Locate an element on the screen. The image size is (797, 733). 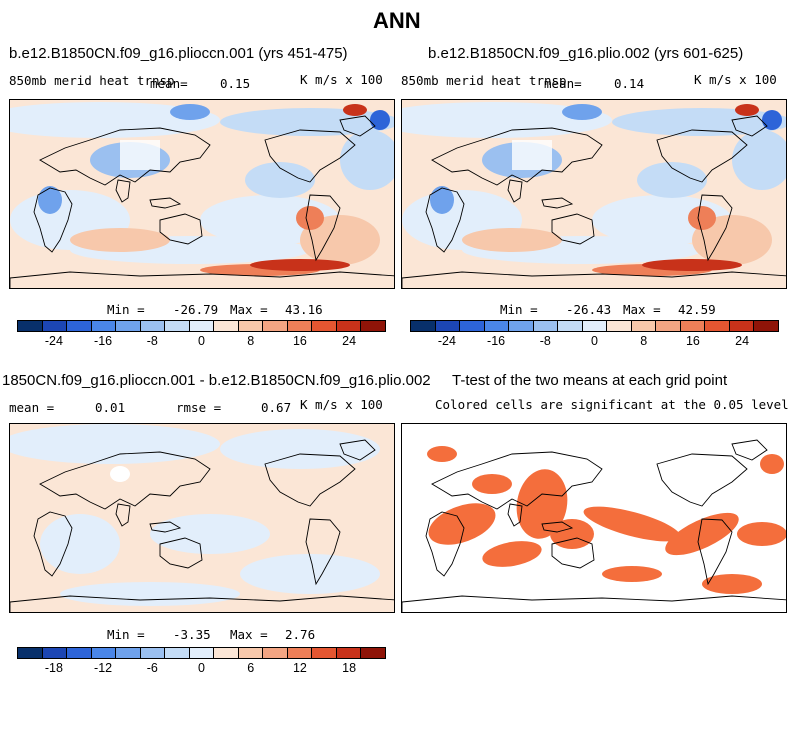
colorbar-tick-label: 0 is located at coordinates (201, 668).